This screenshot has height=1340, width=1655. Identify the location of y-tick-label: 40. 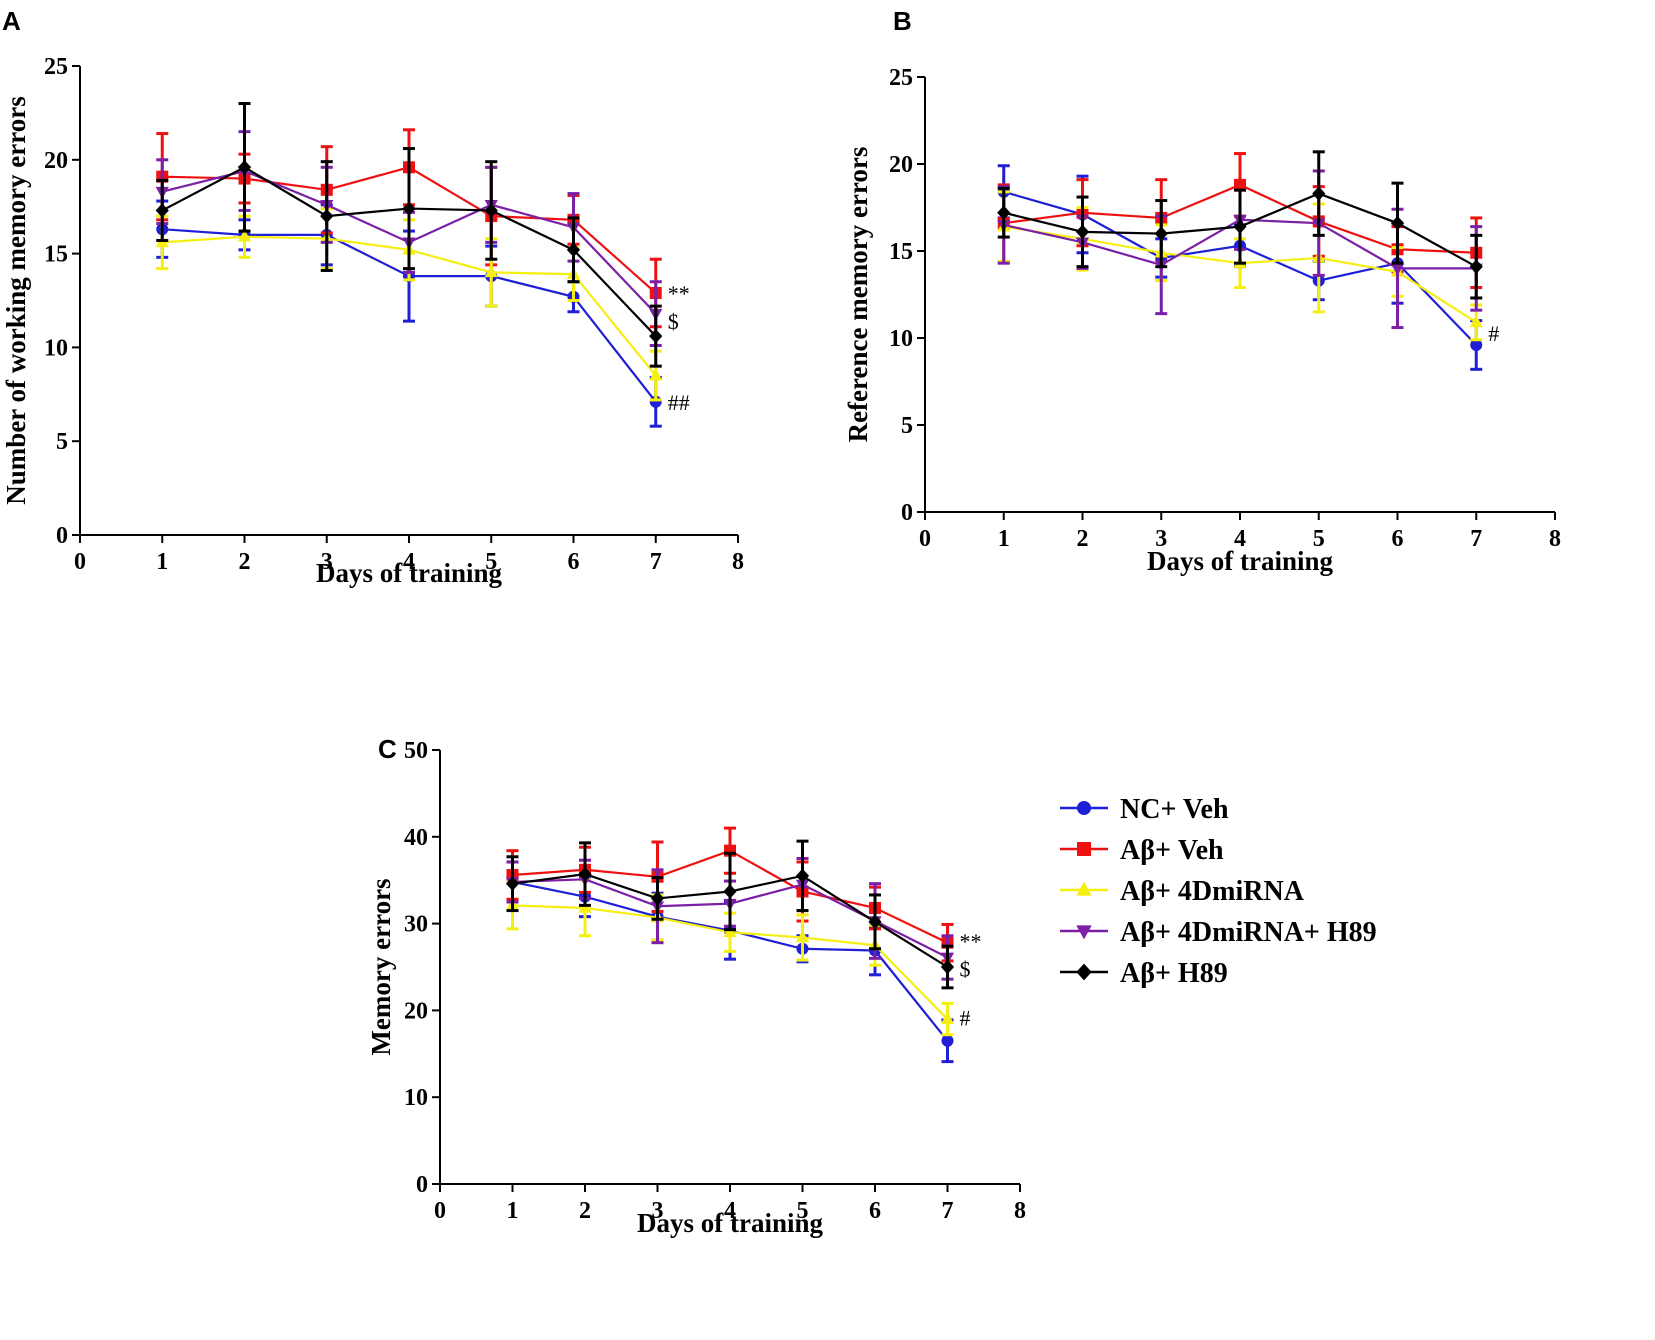
(416, 838).